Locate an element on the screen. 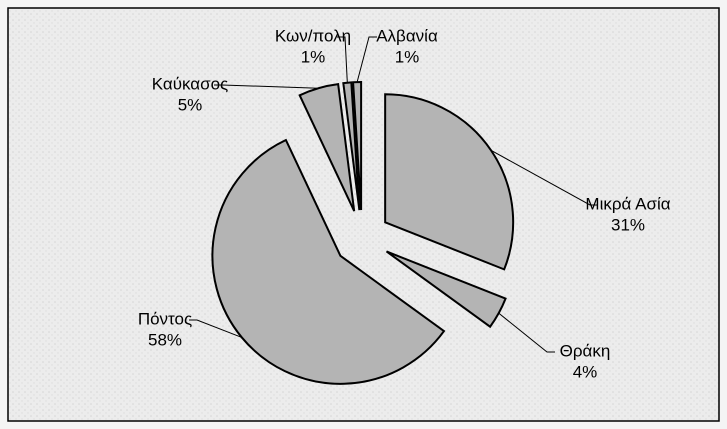 This screenshot has width=727, height=429. slice-label: Θράκη is located at coordinates (585, 350).